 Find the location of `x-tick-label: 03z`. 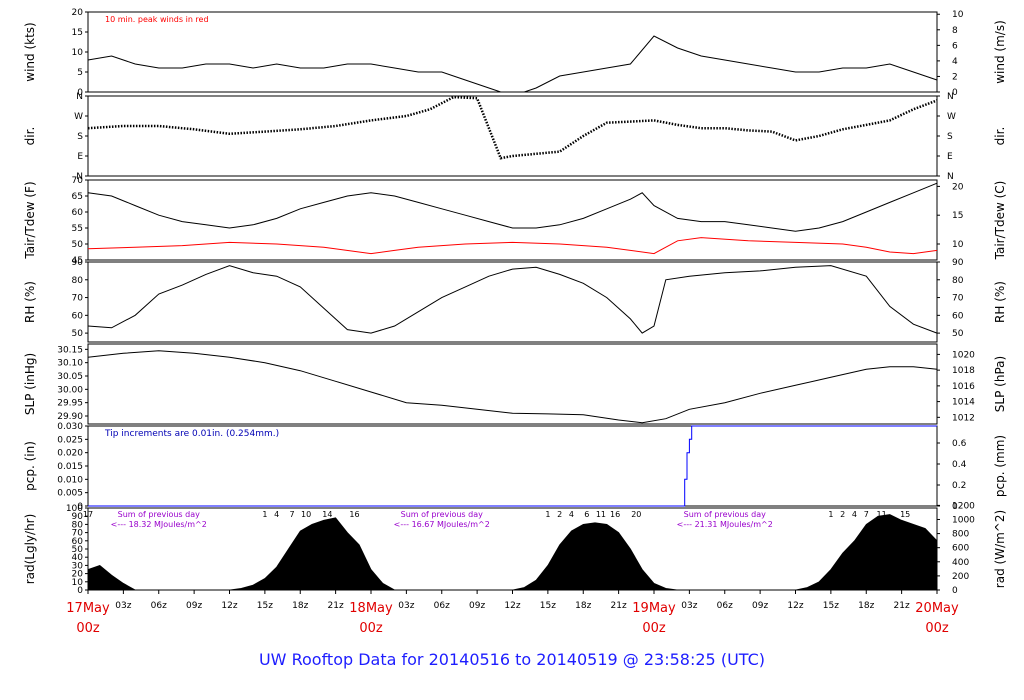

x-tick-label: 03z is located at coordinates (689, 606).